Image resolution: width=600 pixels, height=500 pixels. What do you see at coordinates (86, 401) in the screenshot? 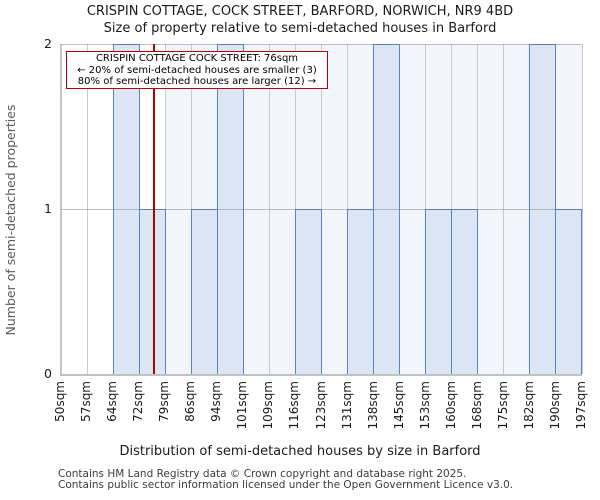
I see `x-axis-tick-label: 57sqm` at bounding box center [86, 401].